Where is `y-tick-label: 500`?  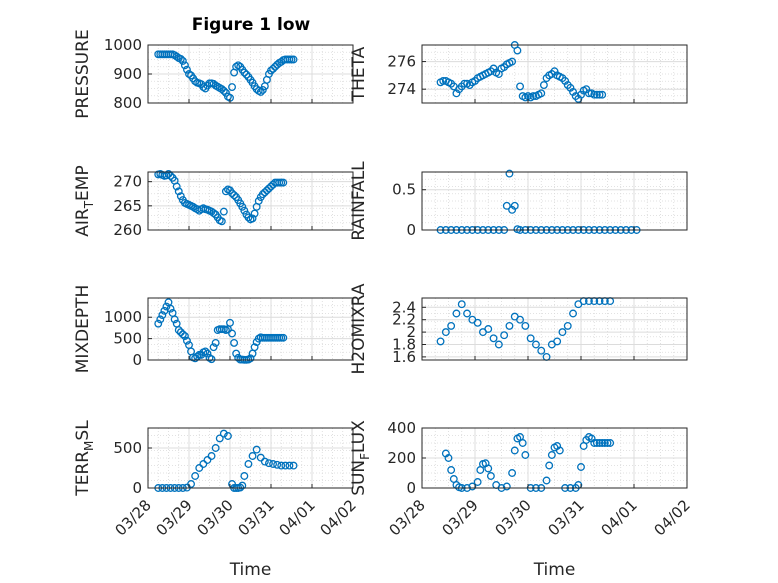
y-tick-label: 500 is located at coordinates (127, 339).